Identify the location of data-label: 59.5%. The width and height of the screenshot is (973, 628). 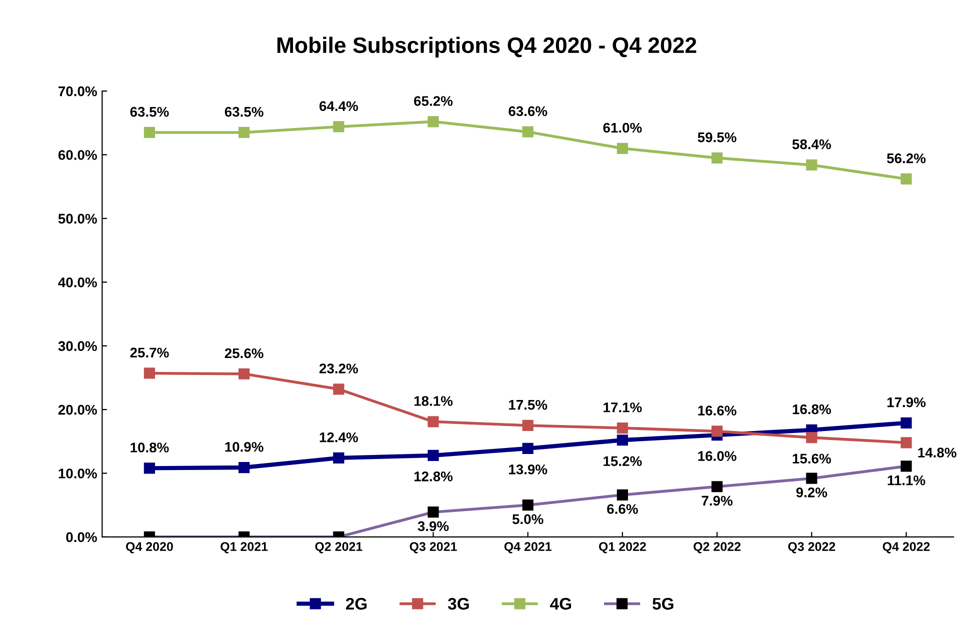
(717, 137).